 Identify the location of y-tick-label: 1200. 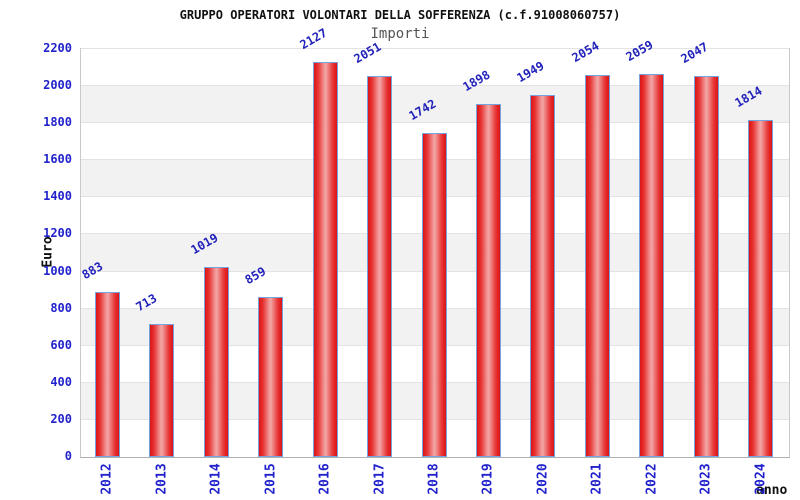
(57, 233).